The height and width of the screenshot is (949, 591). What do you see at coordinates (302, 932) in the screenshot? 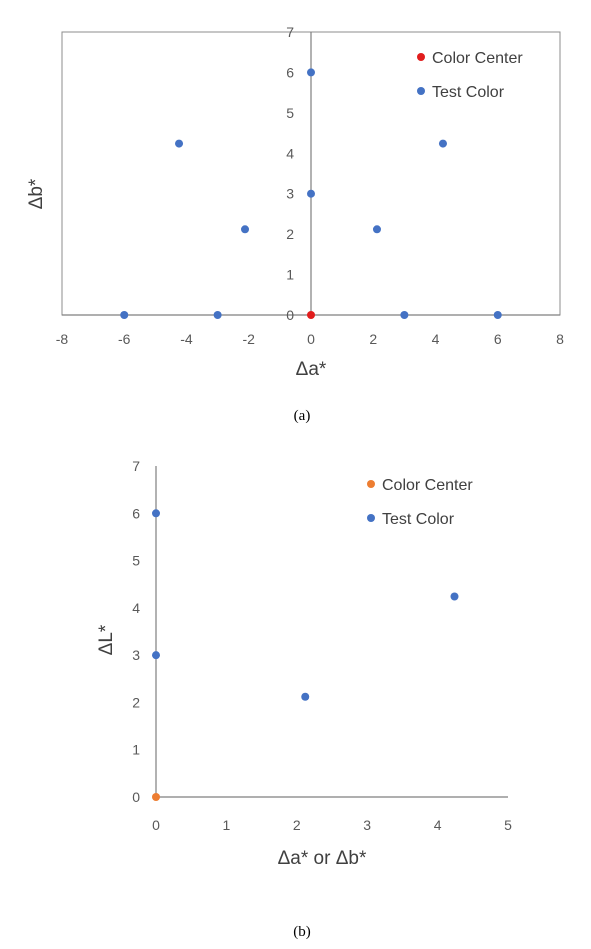
I see `chart-b-caption: (b)` at bounding box center [302, 932].